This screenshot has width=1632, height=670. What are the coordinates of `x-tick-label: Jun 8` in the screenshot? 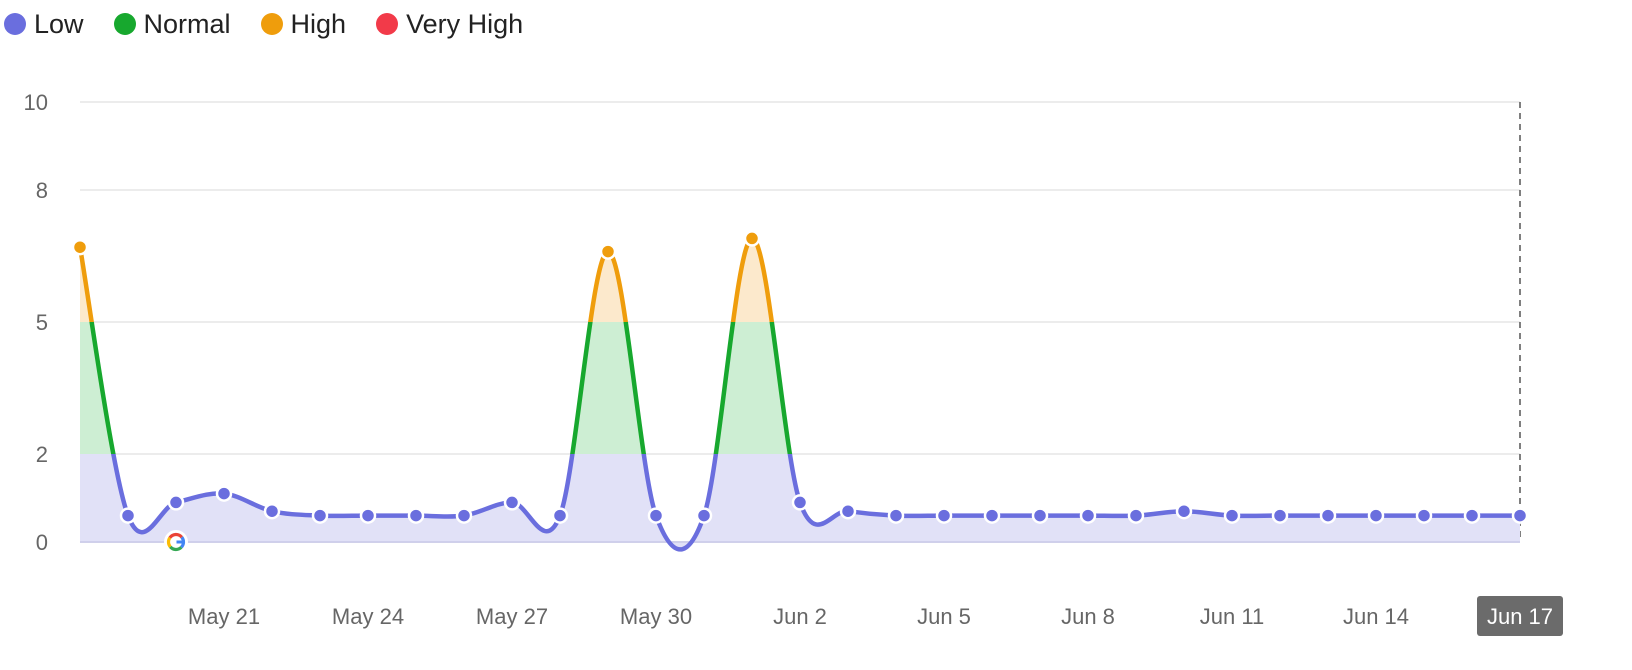 It's located at (1088, 616).